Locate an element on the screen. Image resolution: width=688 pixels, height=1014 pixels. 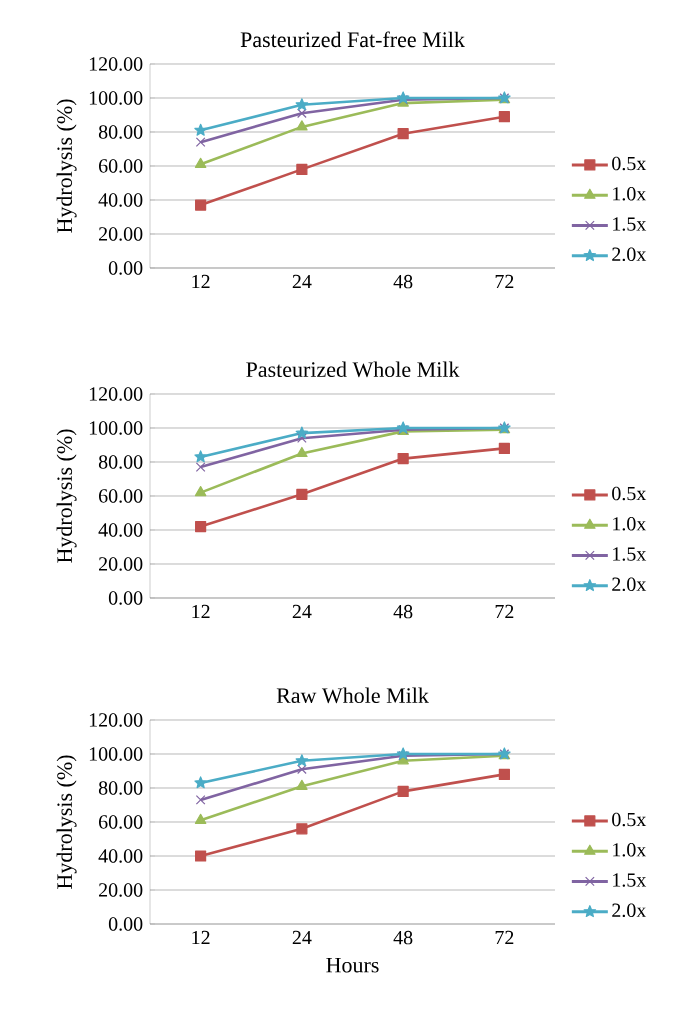
chart-title: Pasteurized Fat-free Milk is located at coordinates (352, 39).